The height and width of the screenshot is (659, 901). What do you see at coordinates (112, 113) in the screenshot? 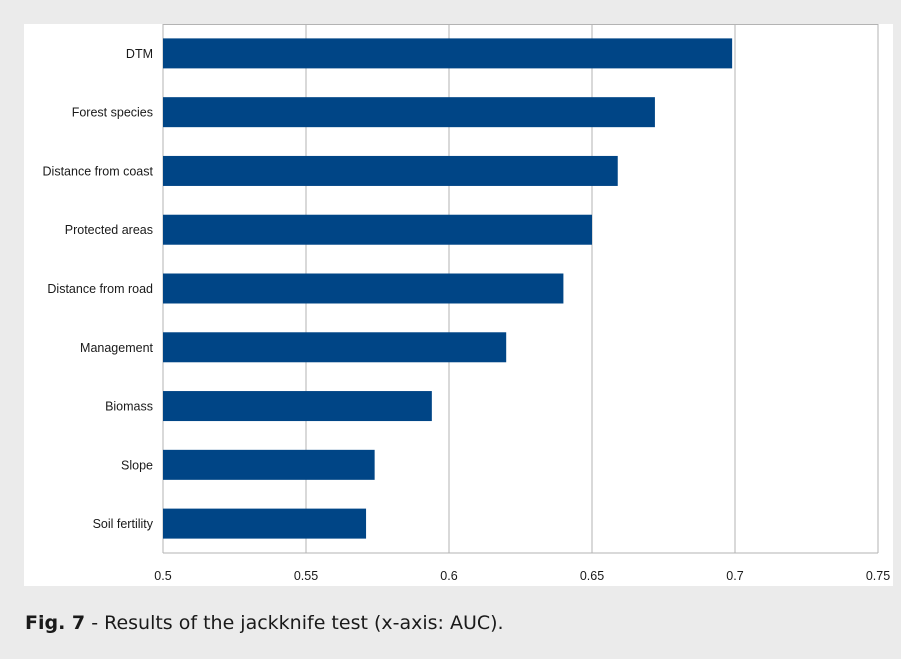
I see `category-label-1: Forest species` at bounding box center [112, 113].